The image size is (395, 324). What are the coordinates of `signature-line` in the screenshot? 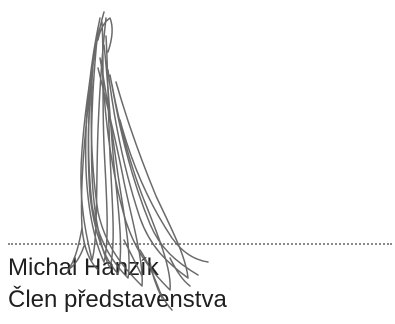 It's located at (200, 244).